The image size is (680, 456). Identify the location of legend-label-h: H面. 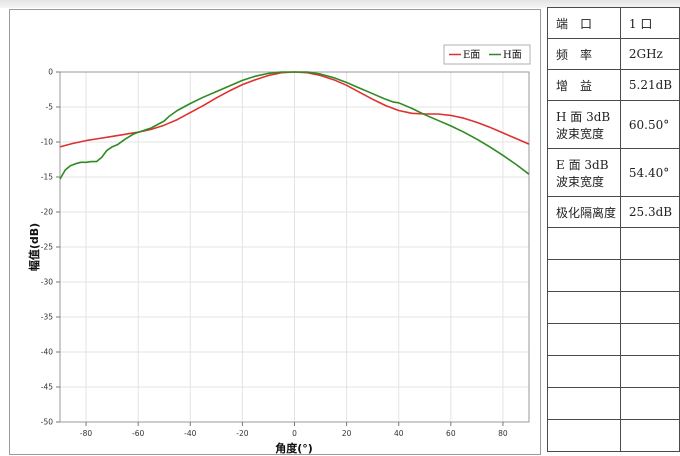
(512, 55).